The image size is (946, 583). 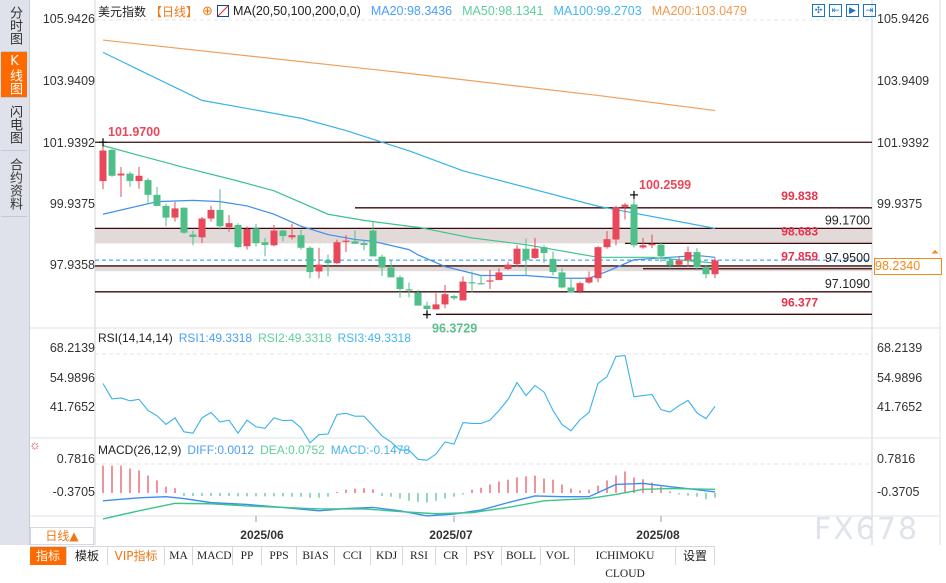 I want to click on ma200-value: MA200:103.0479, so click(x=699, y=11).